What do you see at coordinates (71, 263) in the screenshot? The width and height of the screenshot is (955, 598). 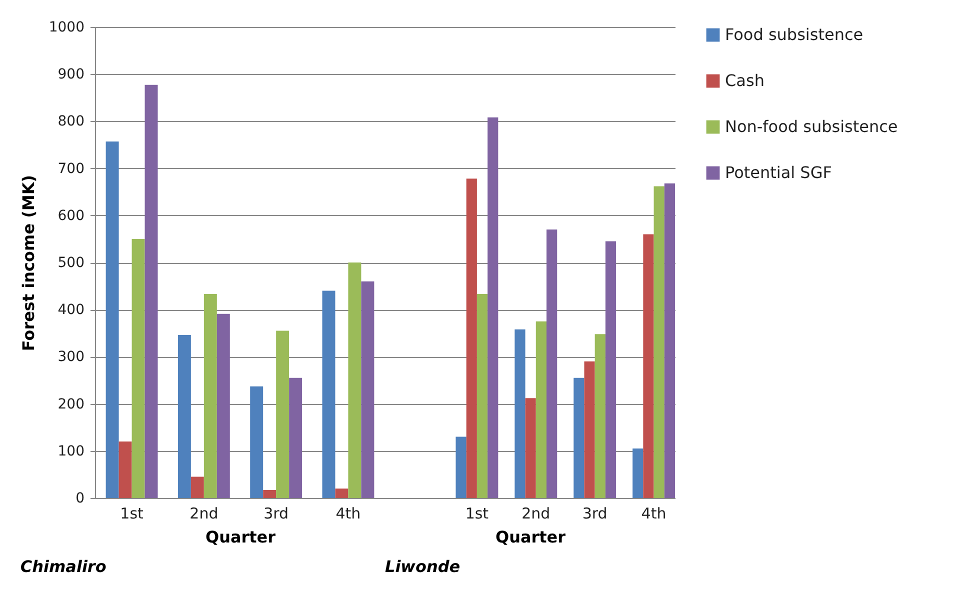 I see `y-tick-label: 500` at bounding box center [71, 263].